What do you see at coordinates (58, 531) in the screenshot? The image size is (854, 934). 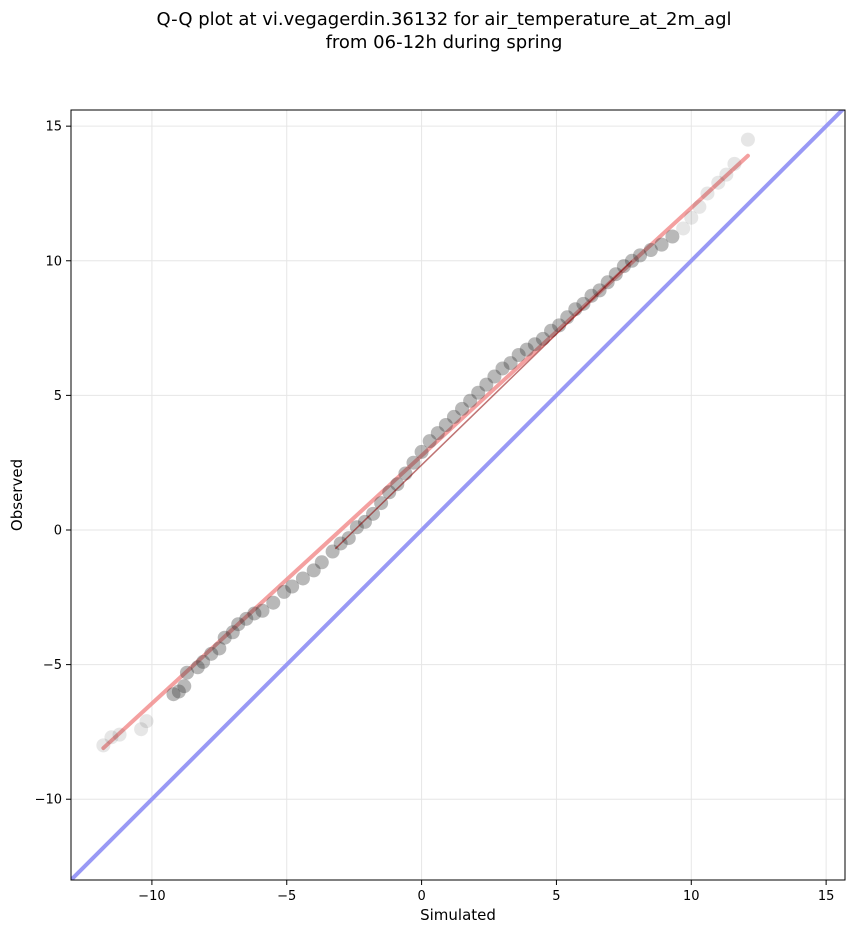 I see `y-tick-label: 0` at bounding box center [58, 531].